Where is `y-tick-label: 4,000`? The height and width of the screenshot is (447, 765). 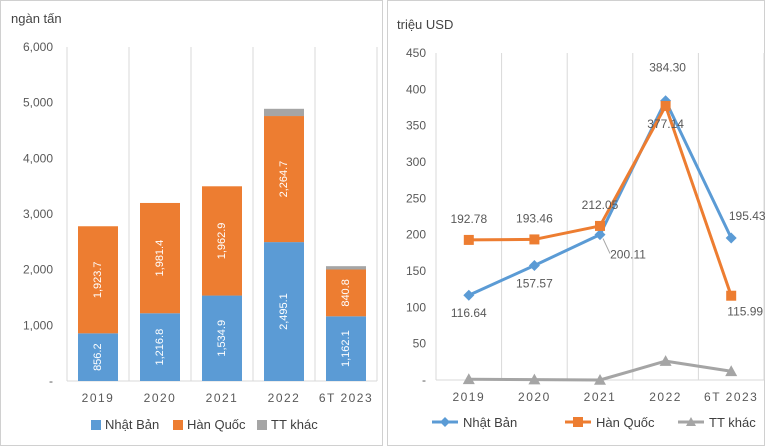 y-tick-label: 4,000 is located at coordinates (38, 158).